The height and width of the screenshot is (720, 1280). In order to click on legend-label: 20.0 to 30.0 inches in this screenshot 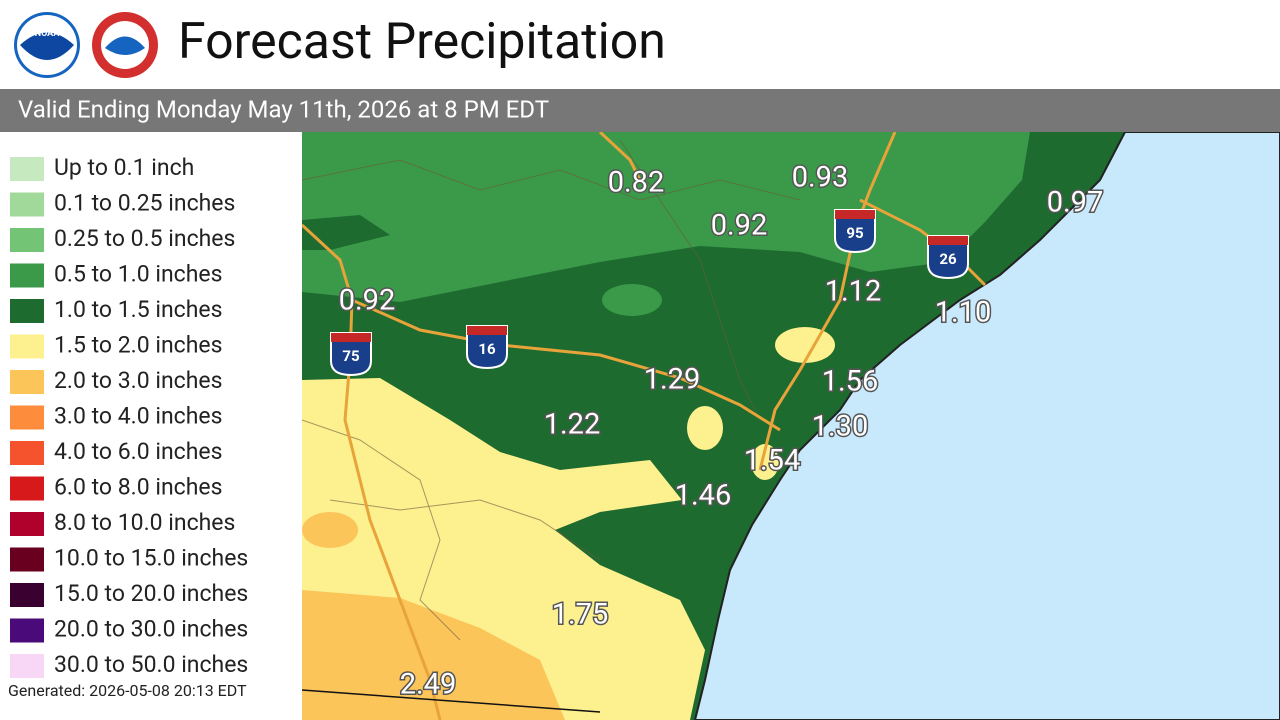, I will do `click(151, 629)`.